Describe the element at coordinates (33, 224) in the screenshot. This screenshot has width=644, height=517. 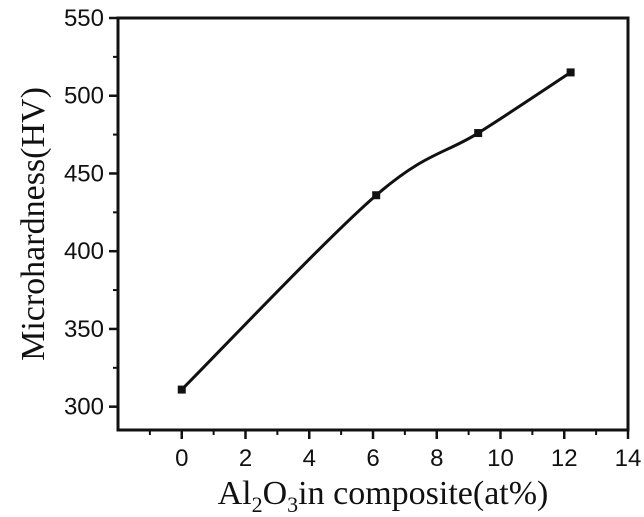
I see `y-axis-title: Microhardness(HV)` at that location.